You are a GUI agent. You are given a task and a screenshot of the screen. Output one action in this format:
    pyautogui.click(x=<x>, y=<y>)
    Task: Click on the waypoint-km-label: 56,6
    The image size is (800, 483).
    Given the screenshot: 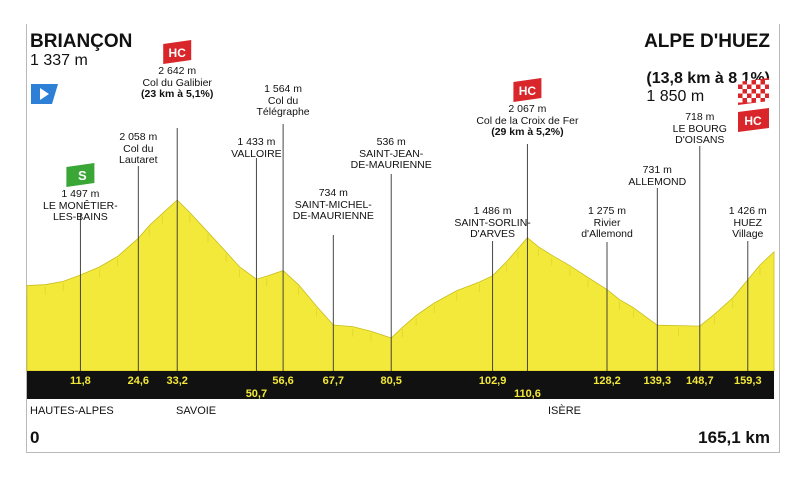 What is the action you would take?
    pyautogui.click(x=282, y=381)
    